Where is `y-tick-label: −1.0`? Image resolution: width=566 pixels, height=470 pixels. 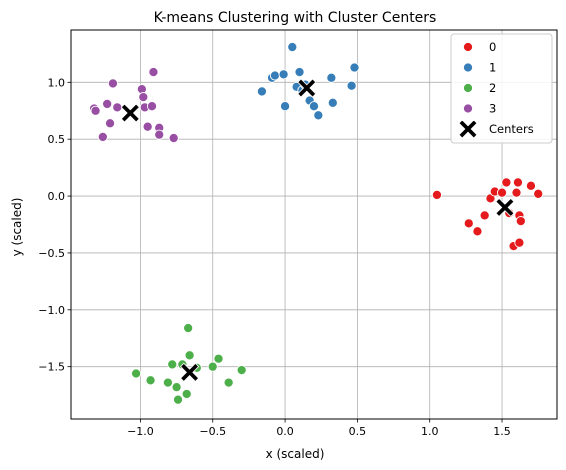 y-tick-label: −1.0 is located at coordinates (51, 310).